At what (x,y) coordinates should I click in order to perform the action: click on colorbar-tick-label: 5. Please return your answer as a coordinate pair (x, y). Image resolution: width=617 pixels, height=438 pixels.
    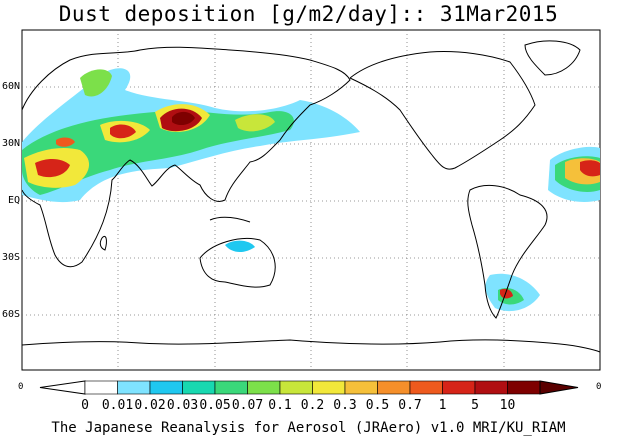
    Looking at the image, I should click on (475, 405).